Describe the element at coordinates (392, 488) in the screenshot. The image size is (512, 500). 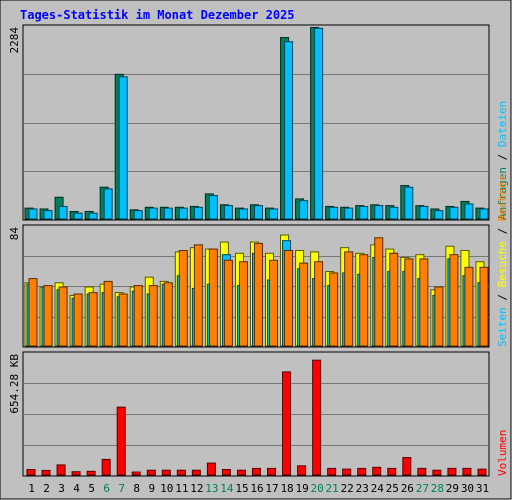
I see `day-label: 25` at that location.